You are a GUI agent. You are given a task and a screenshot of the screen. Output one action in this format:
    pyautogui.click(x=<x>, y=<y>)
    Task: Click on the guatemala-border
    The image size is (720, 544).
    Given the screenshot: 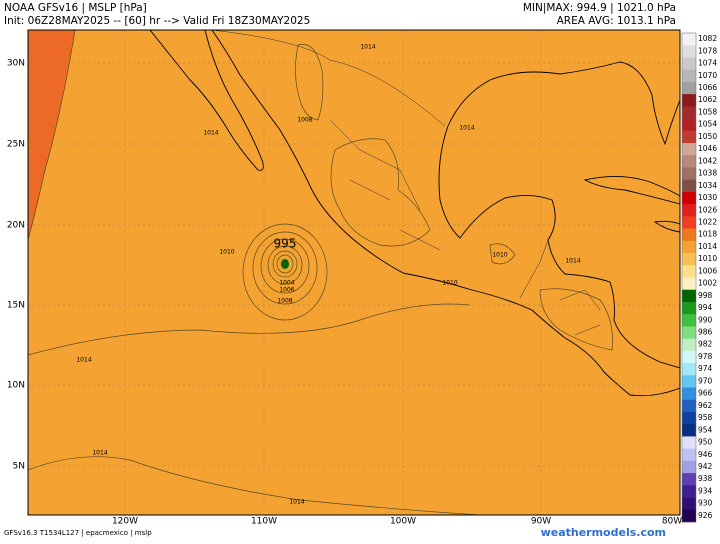 What is the action you would take?
    pyautogui.click(x=534, y=269)
    